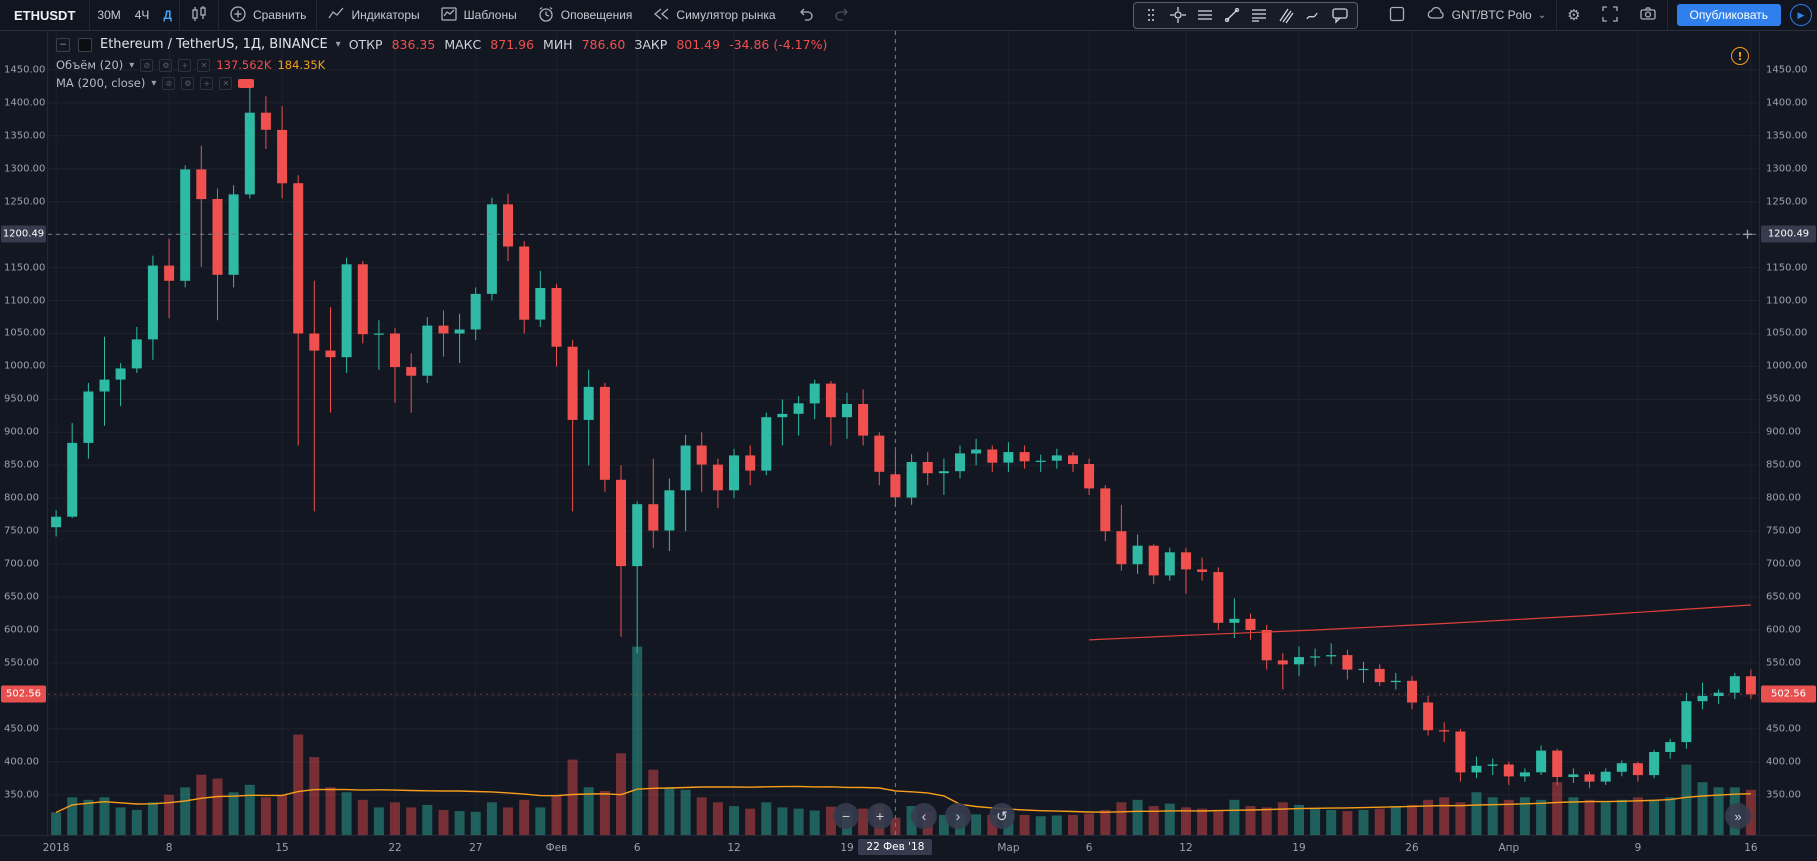 This screenshot has height=861, width=1817. What do you see at coordinates (880, 816) in the screenshot?
I see `zoom-in-button: +` at bounding box center [880, 816].